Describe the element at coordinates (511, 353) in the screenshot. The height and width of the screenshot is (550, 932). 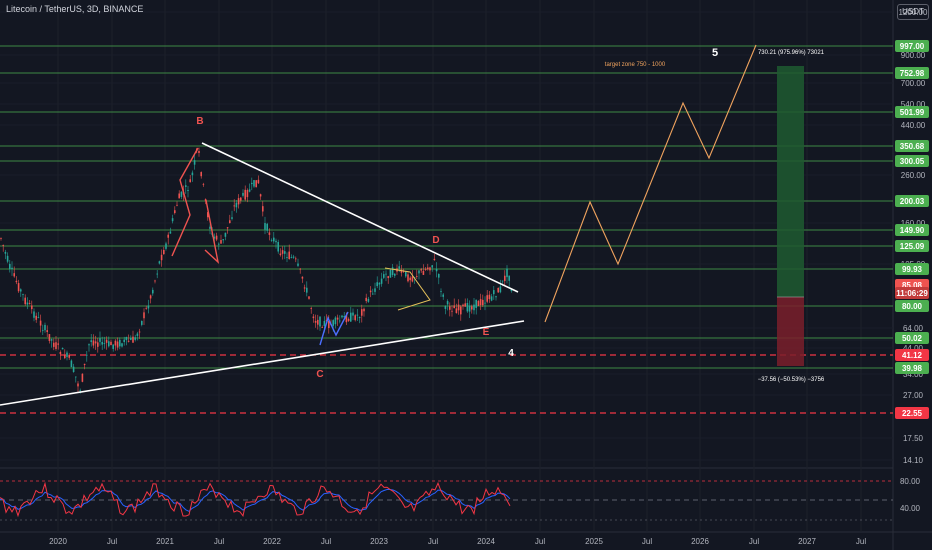
I see `wave-label-4: 4` at that location.